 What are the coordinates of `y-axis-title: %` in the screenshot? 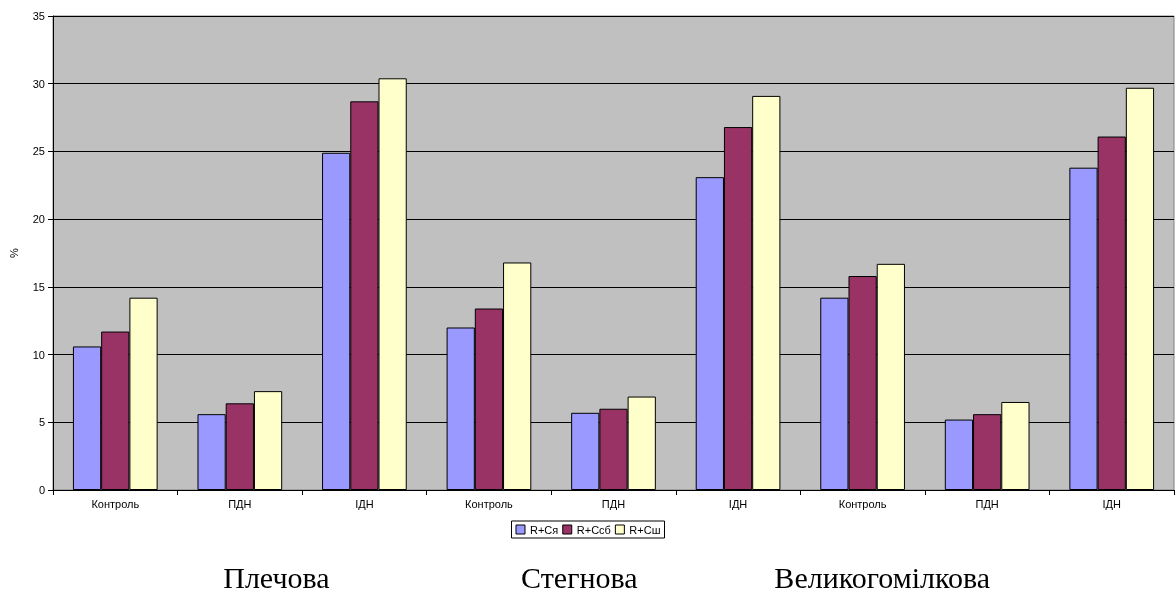 It's located at (13, 252).